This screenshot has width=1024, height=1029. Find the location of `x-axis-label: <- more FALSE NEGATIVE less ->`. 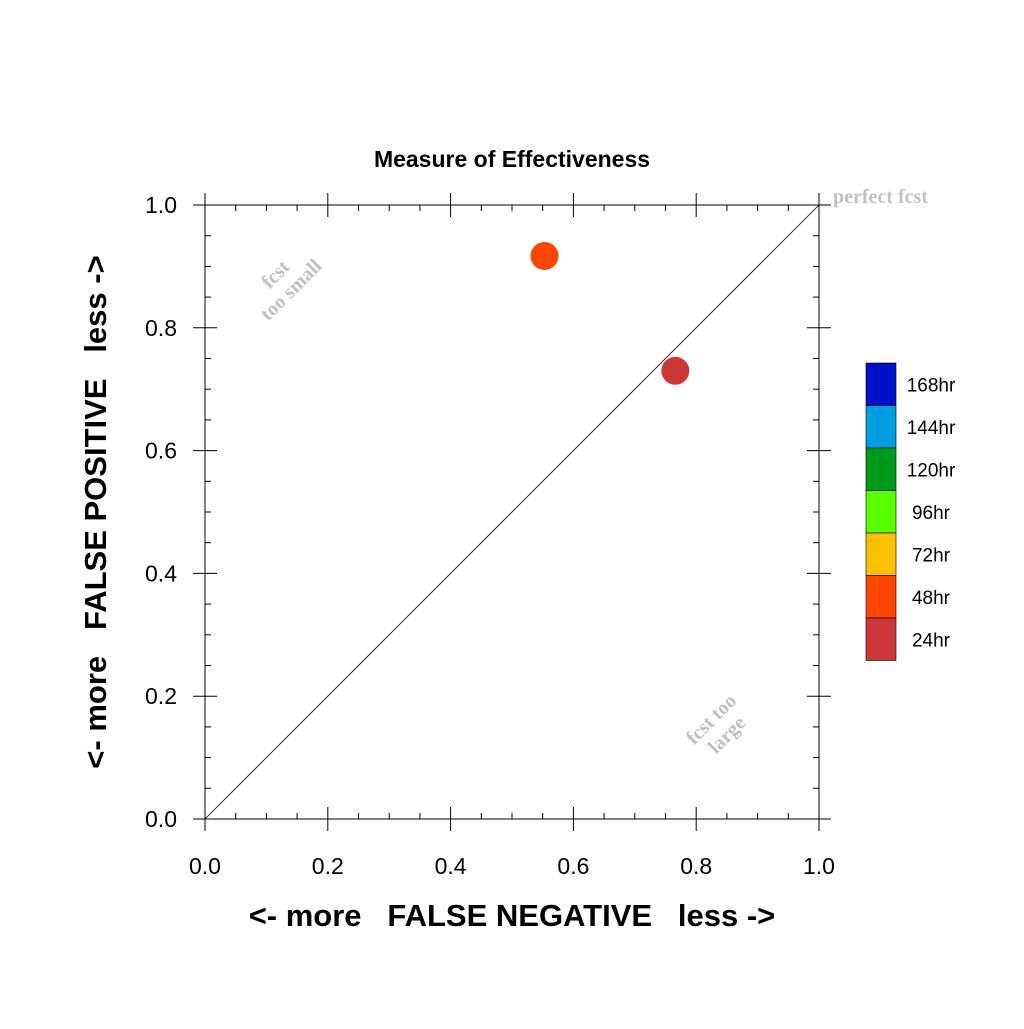

x-axis-label: <- more FALSE NEGATIVE less -> is located at coordinates (512, 915).